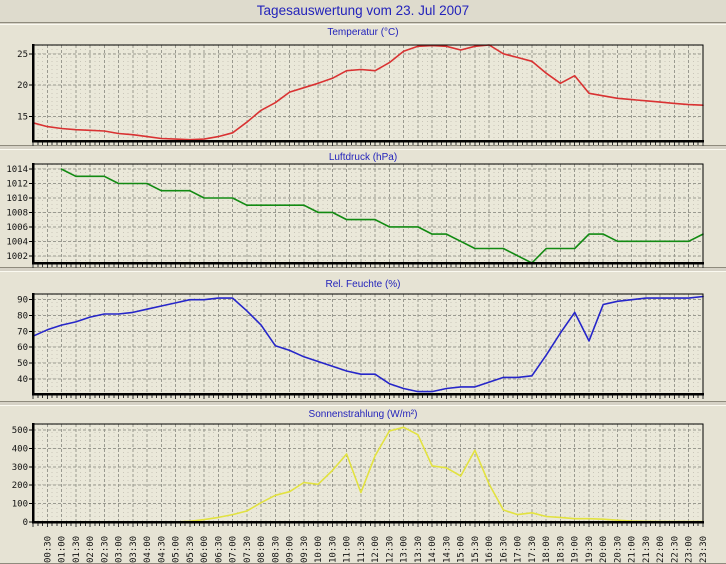  I want to click on x-tick-label: 06:30, so click(219, 549).